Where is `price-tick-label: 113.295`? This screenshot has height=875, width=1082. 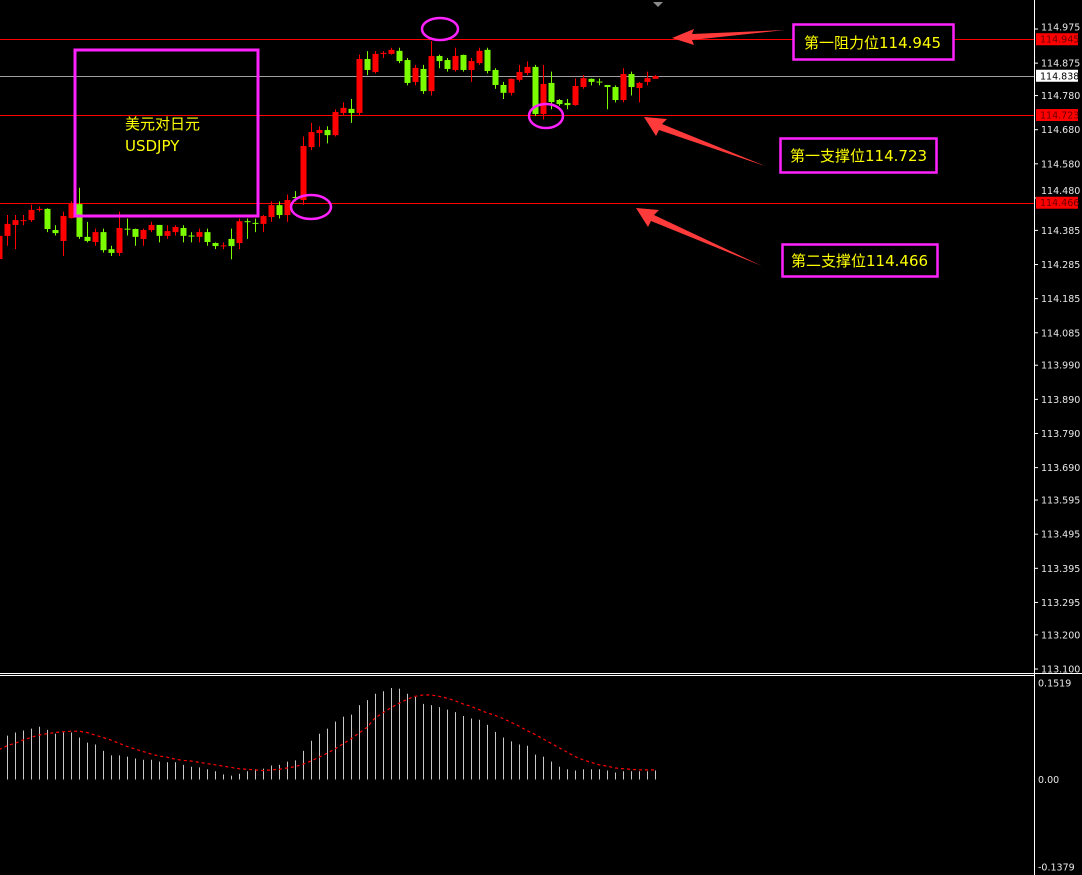 price-tick-label: 113.295 is located at coordinates (1060, 603).